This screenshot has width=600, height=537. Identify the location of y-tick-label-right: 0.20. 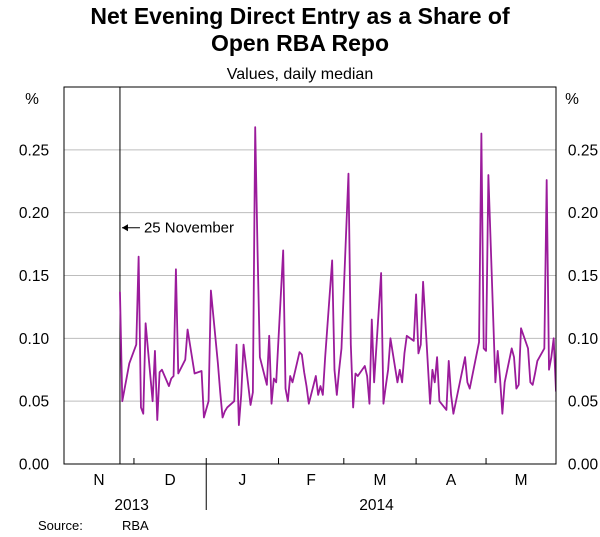
(583, 213).